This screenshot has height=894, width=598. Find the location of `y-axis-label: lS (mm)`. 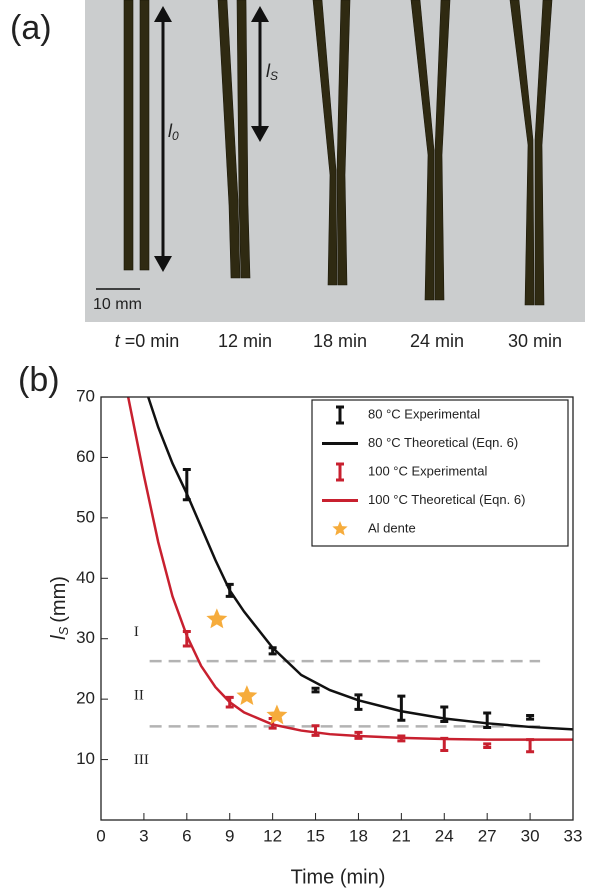

y-axis-label: lS (mm) is located at coordinates (59, 608).